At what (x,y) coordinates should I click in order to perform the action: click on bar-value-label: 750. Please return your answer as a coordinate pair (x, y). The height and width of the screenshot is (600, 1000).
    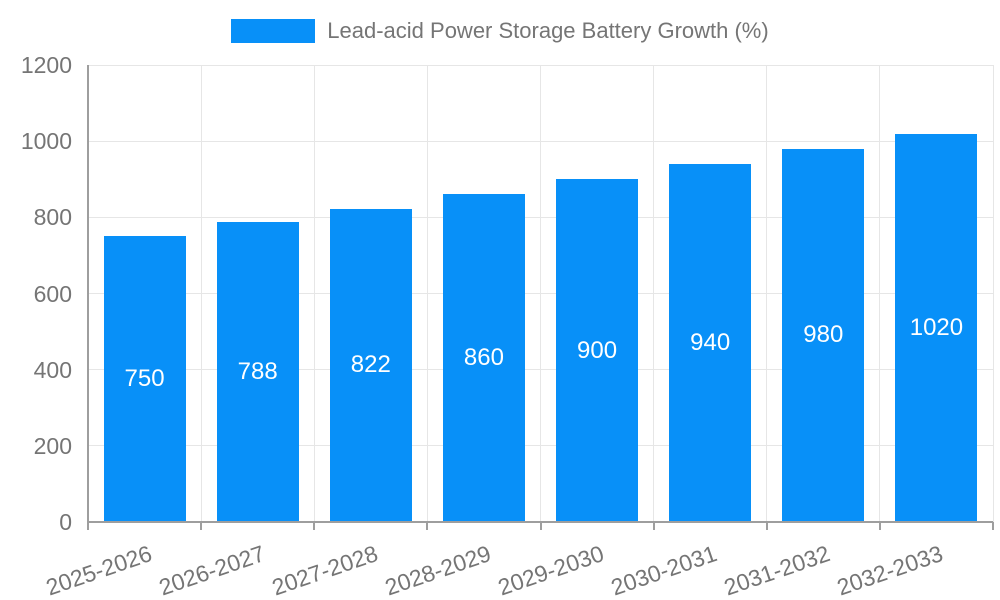
    Looking at the image, I should click on (144, 379).